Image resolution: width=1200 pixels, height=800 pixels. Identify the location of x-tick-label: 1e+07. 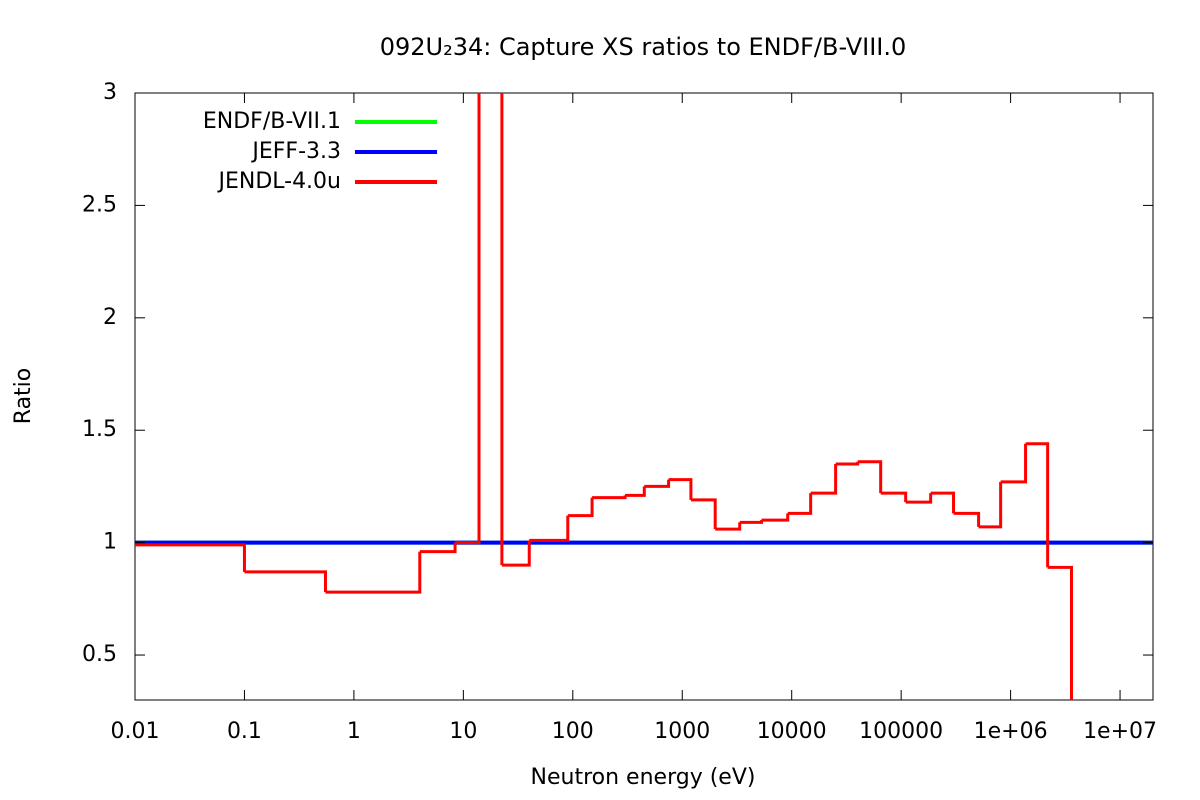
(1120, 731).